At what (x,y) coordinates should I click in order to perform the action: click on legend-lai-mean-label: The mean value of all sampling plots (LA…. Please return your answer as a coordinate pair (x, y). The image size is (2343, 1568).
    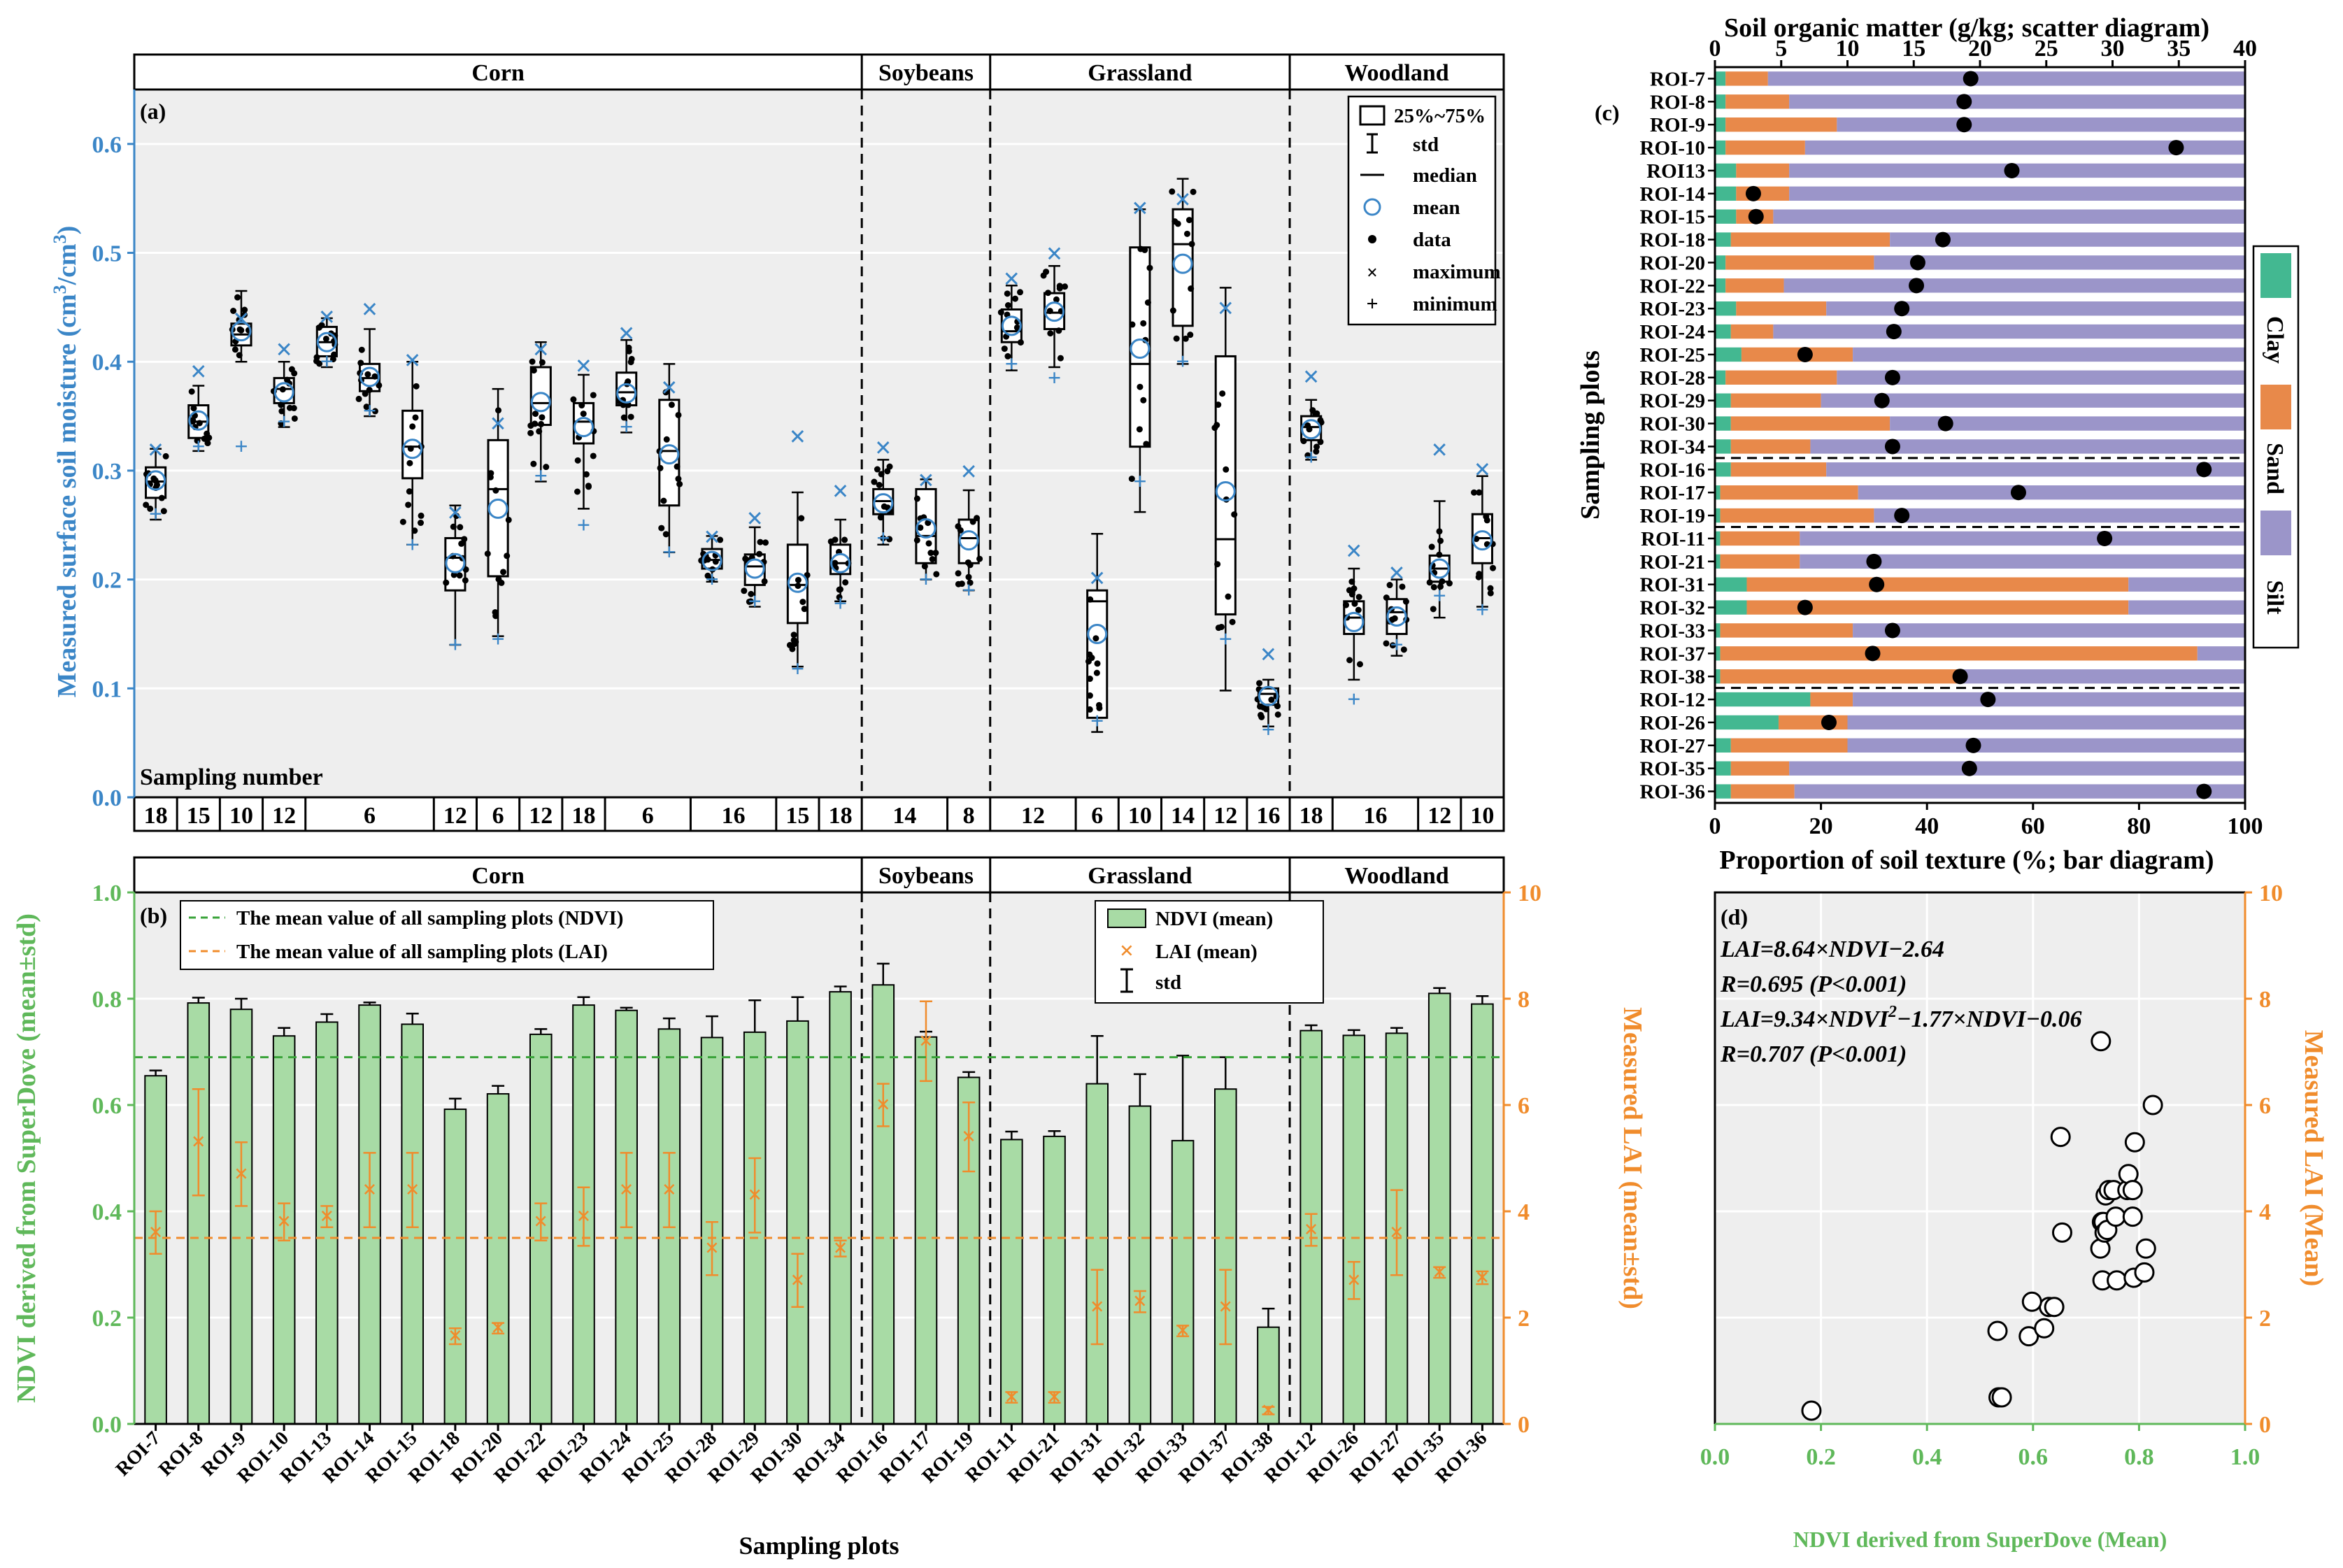
    Looking at the image, I should click on (422, 952).